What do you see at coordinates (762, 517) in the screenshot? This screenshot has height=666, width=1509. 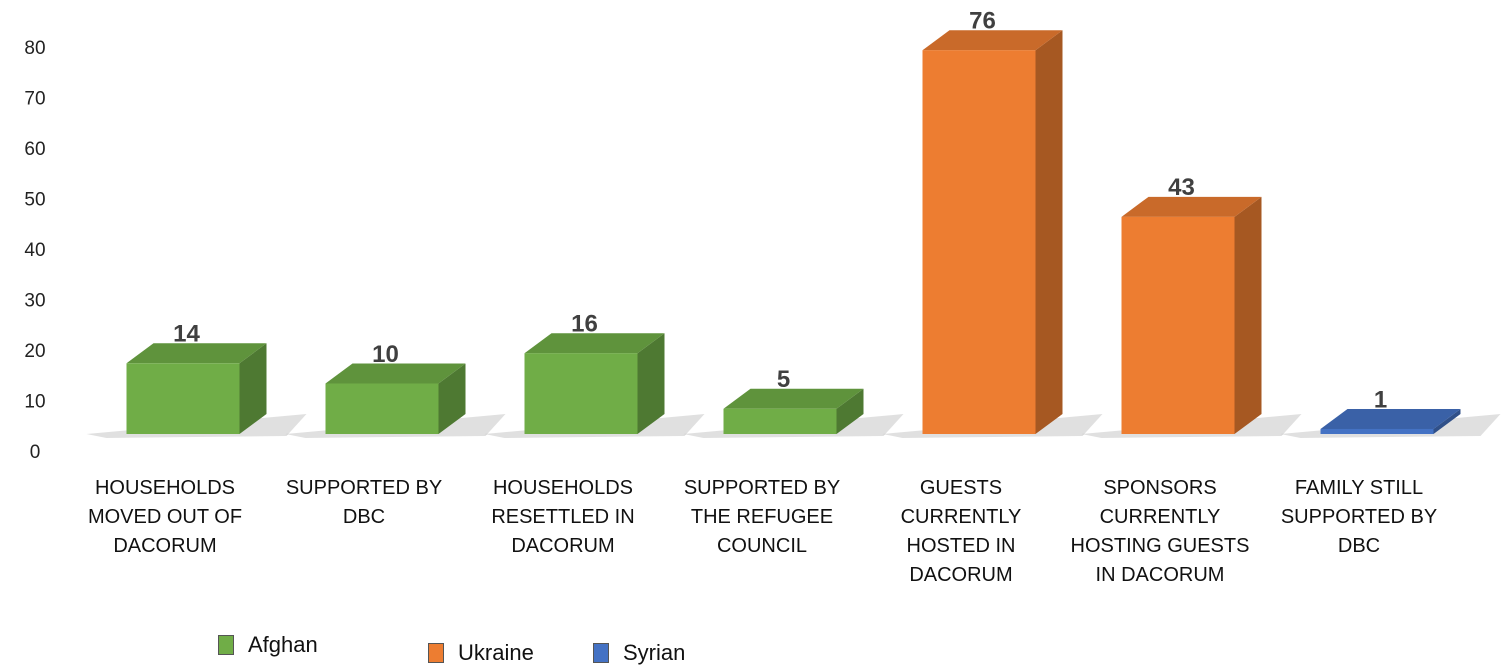 I see `x-tick-label: SUPPORTED BY THE REFUGEE COUNCIL` at bounding box center [762, 517].